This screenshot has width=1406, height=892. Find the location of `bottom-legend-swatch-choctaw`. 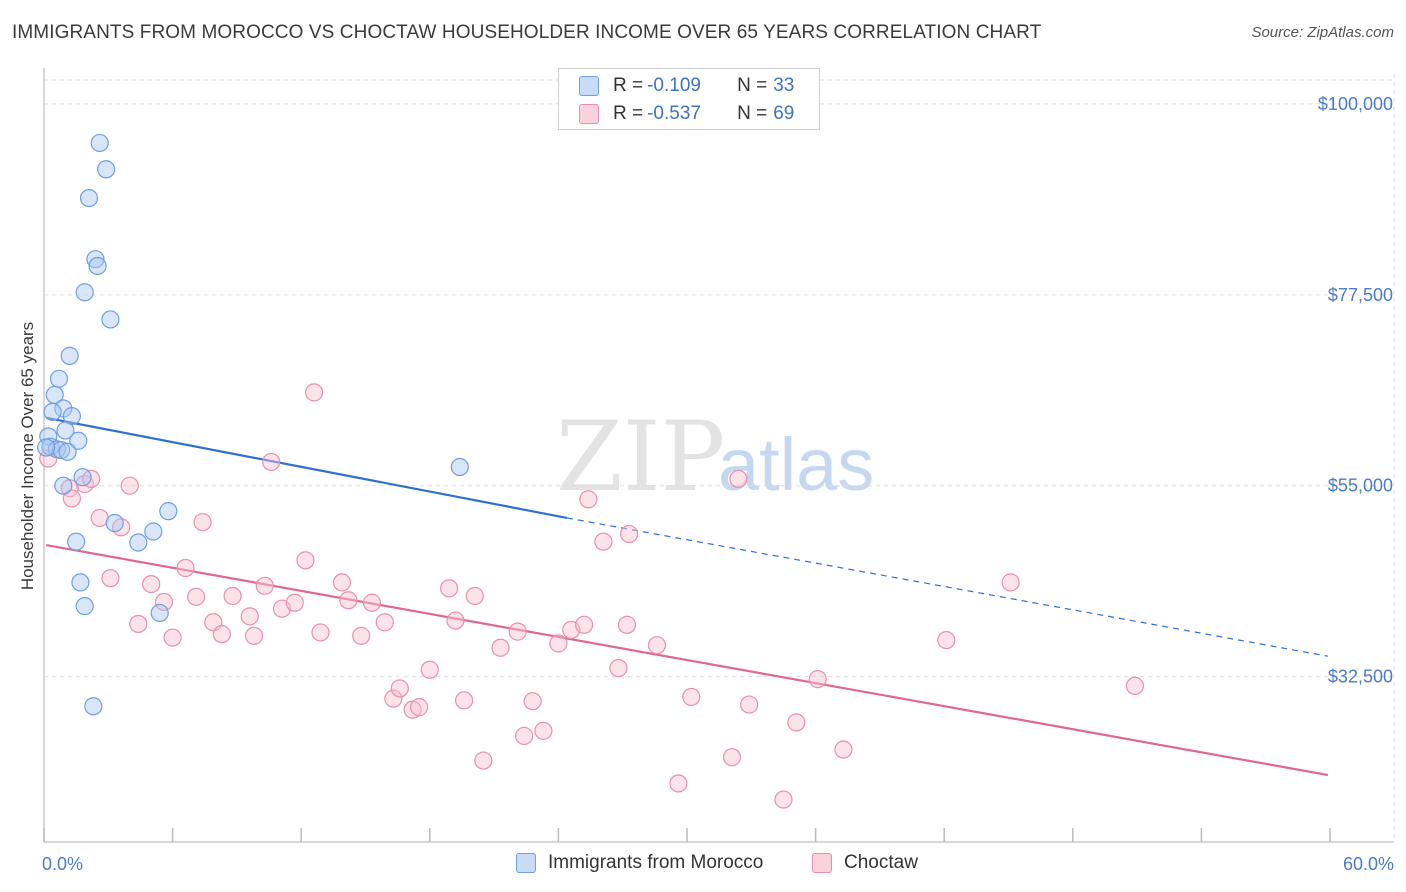

bottom-legend-swatch-choctaw is located at coordinates (822, 863).